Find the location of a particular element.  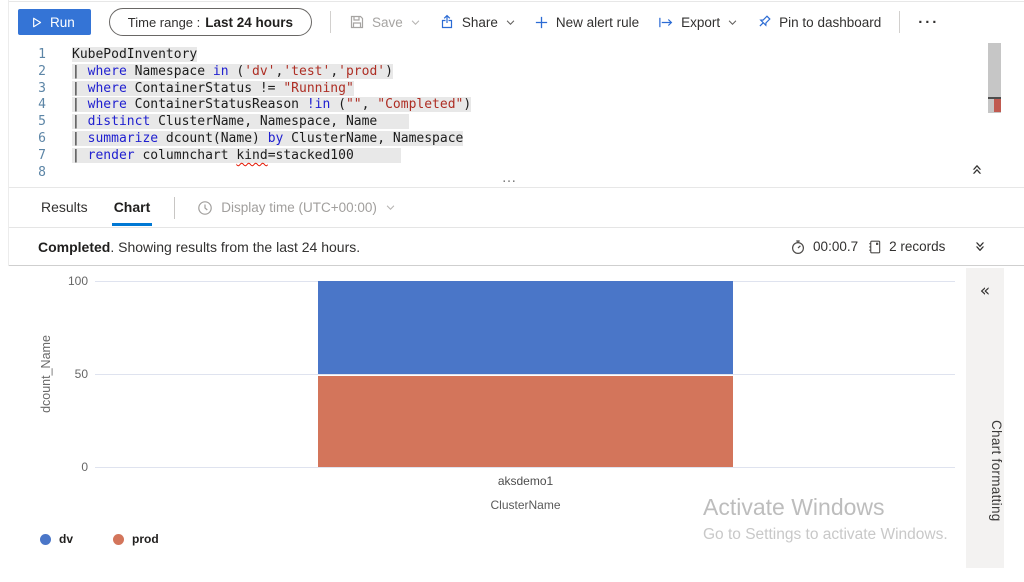

save-button: Save is located at coordinates (385, 22).